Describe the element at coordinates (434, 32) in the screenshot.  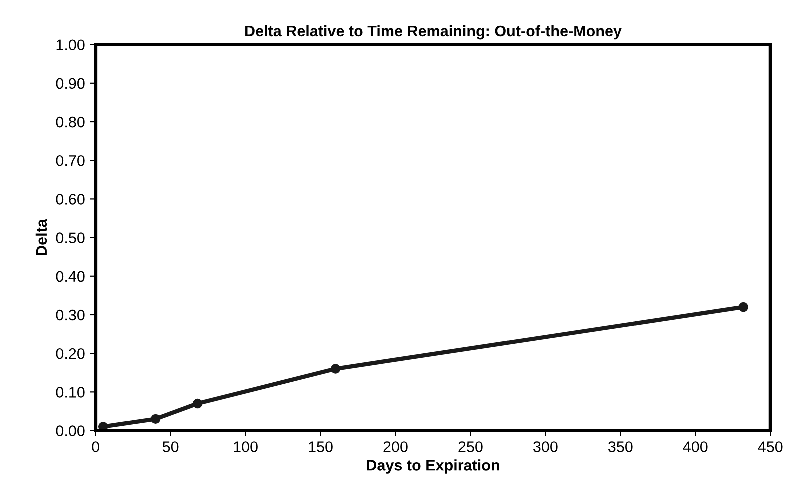
I see `chart-title: Delta Relative to Time Remaining: Out-of-the-Money` at that location.